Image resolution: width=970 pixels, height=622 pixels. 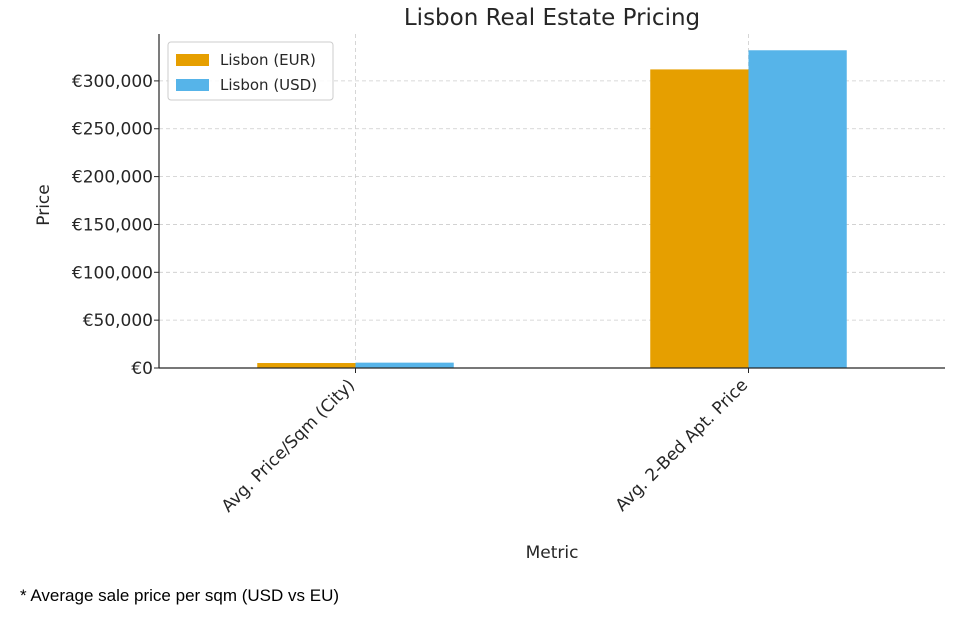 What do you see at coordinates (112, 273) in the screenshot?
I see `y-tick-label: €100,000` at bounding box center [112, 273].